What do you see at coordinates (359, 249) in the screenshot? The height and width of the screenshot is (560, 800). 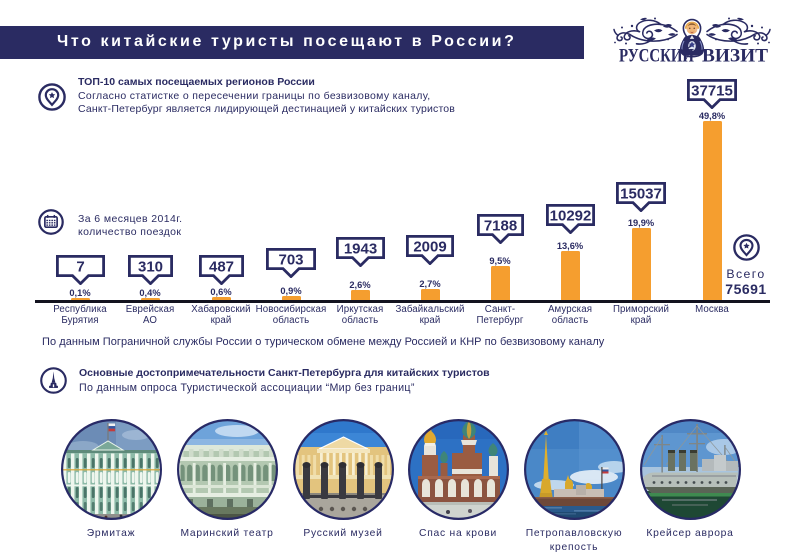 I see `svg-text: 1943` at bounding box center [359, 249].